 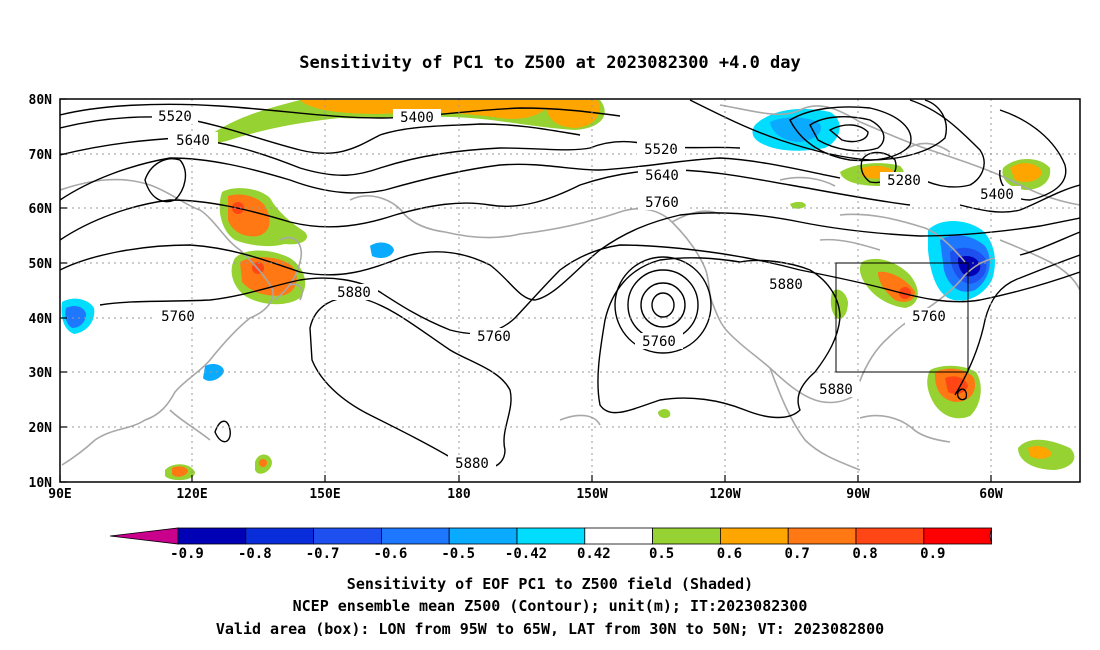 I want to click on lat-tick-label: 80N, so click(x=41, y=100).